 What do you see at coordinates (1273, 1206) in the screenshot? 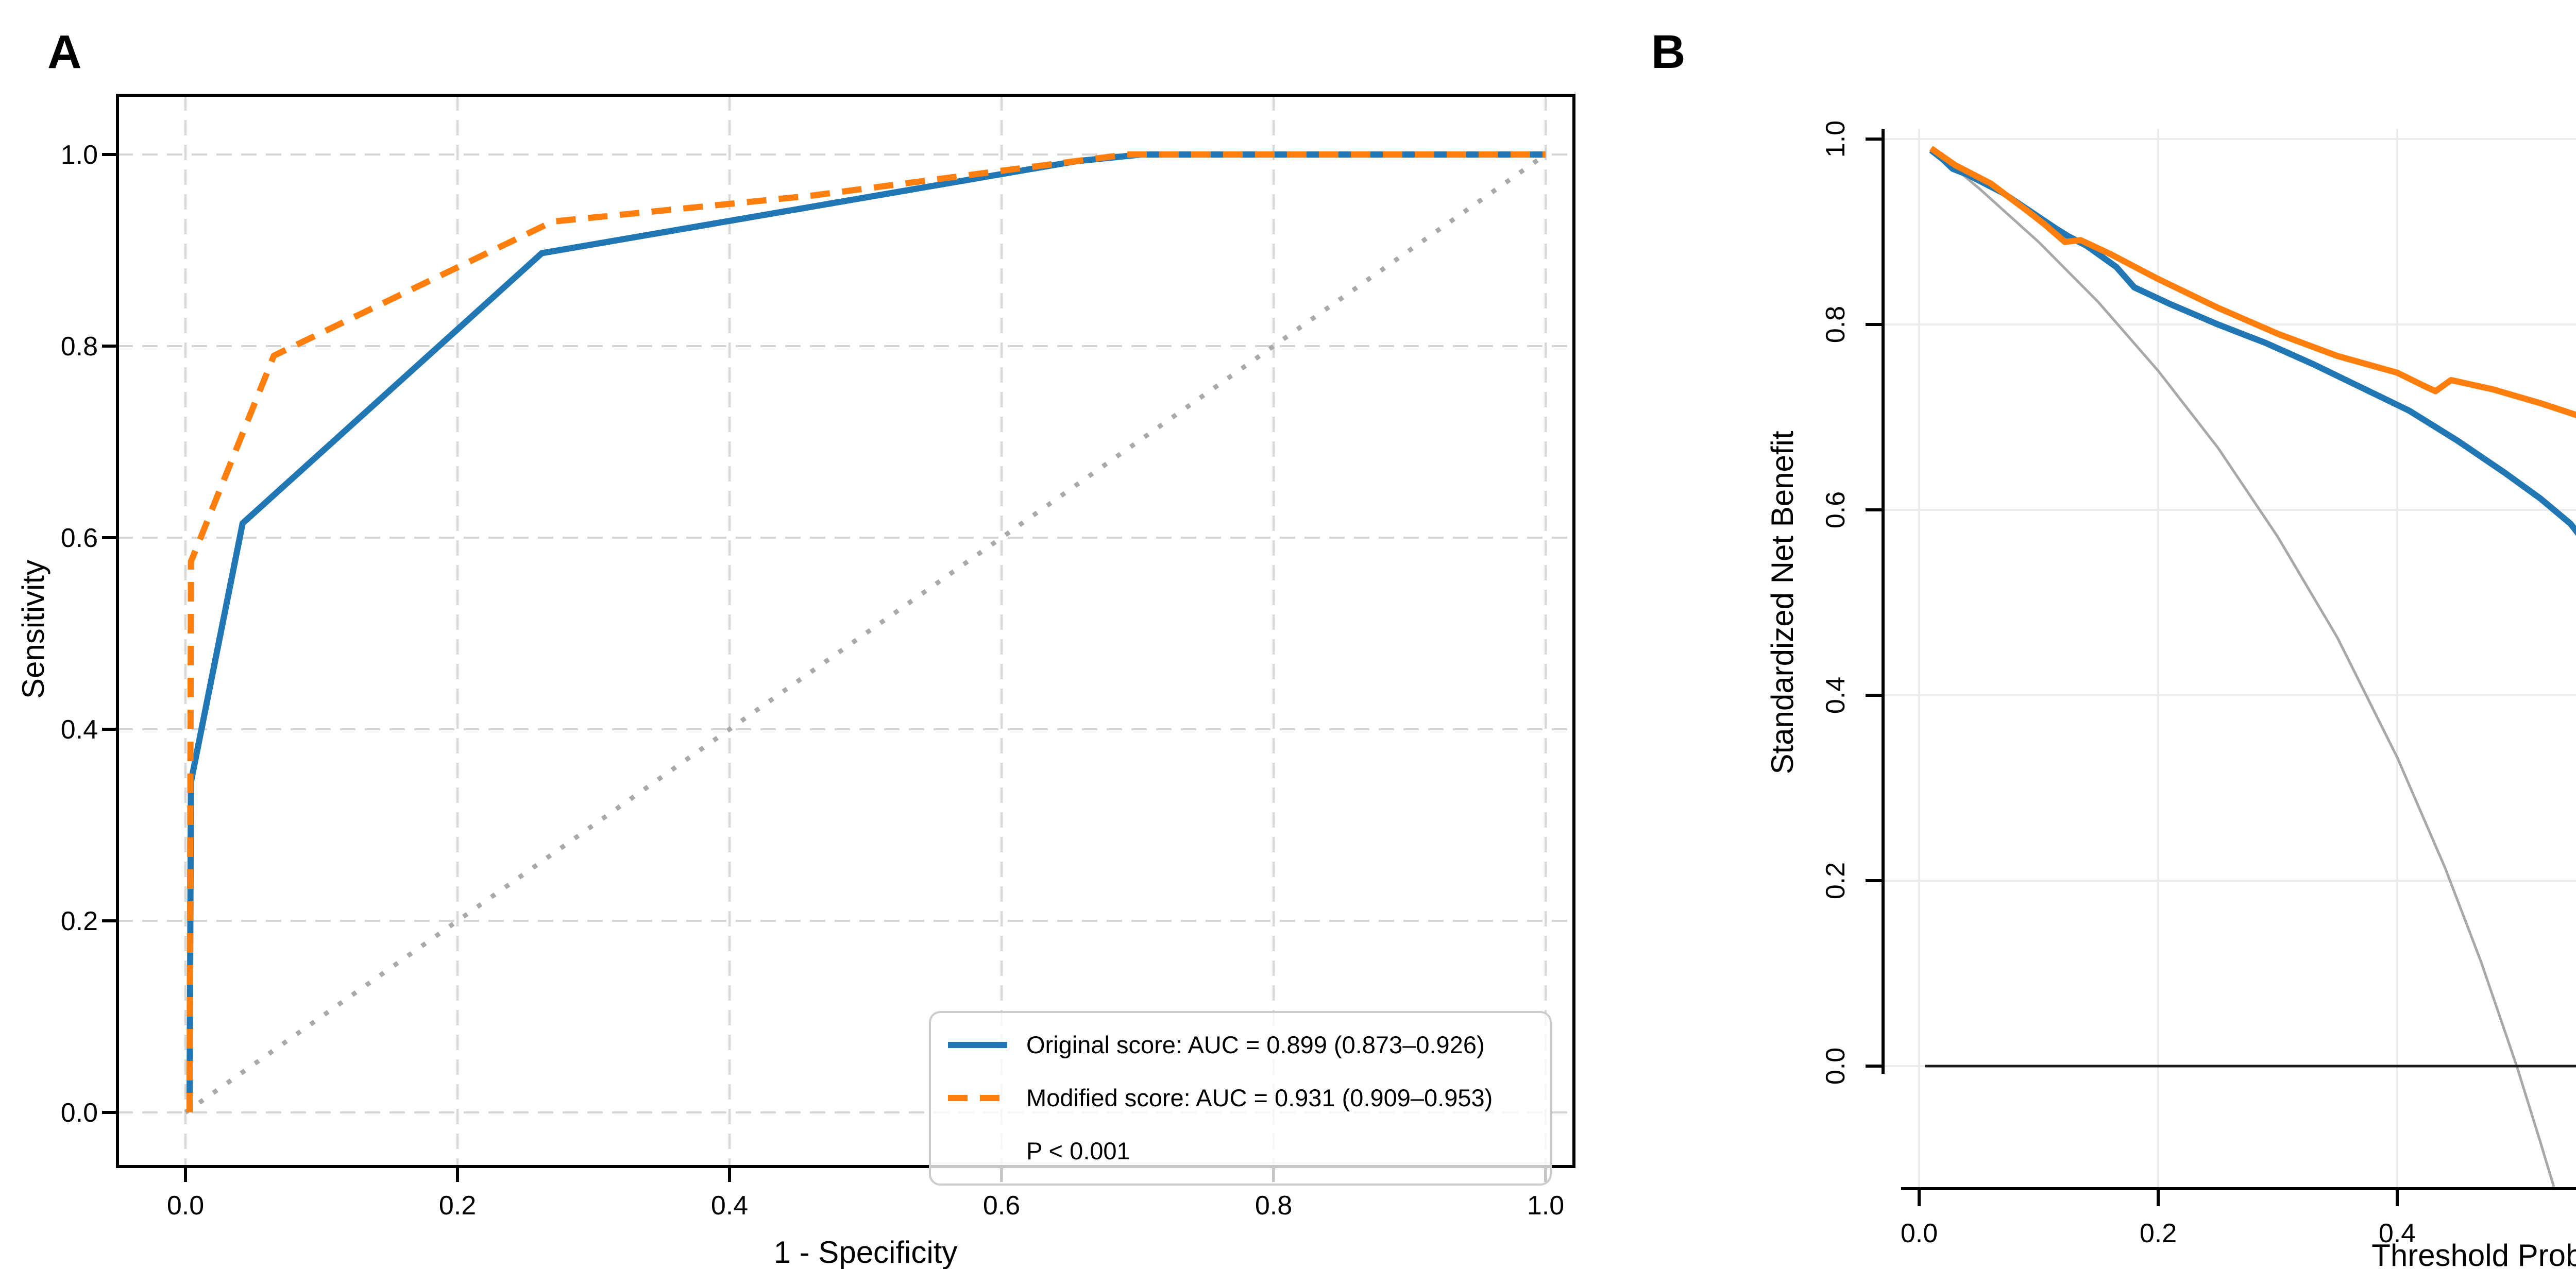
I see `x-tick-label: 0.8` at bounding box center [1273, 1206].